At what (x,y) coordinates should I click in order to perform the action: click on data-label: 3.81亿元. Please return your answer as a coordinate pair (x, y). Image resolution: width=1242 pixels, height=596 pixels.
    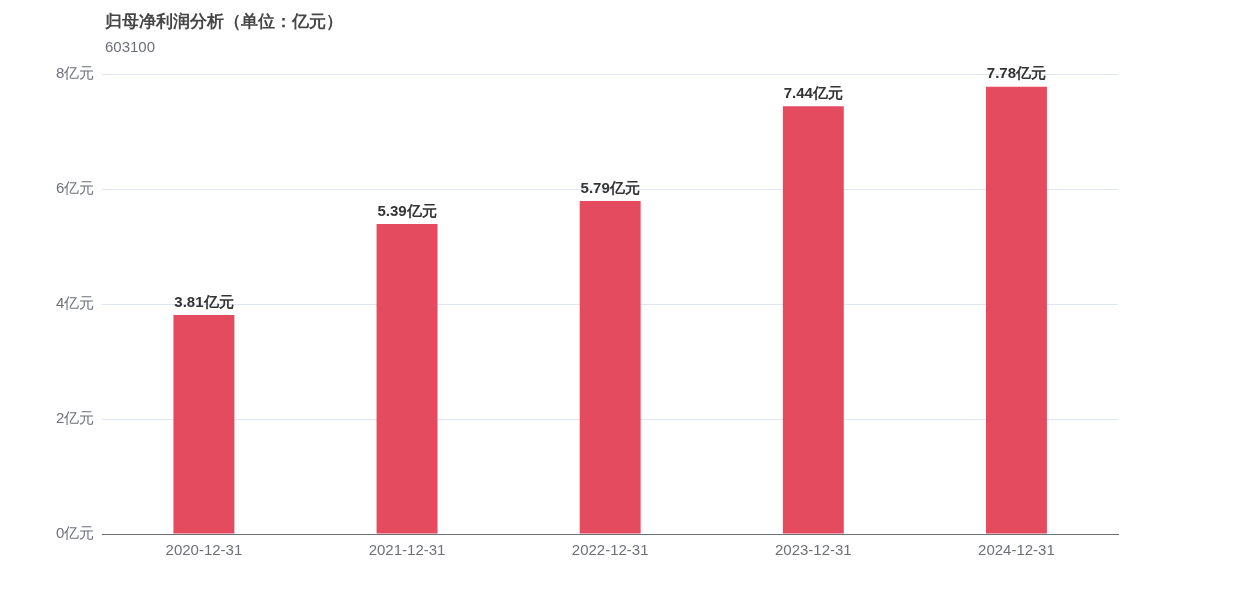
    Looking at the image, I should click on (204, 301).